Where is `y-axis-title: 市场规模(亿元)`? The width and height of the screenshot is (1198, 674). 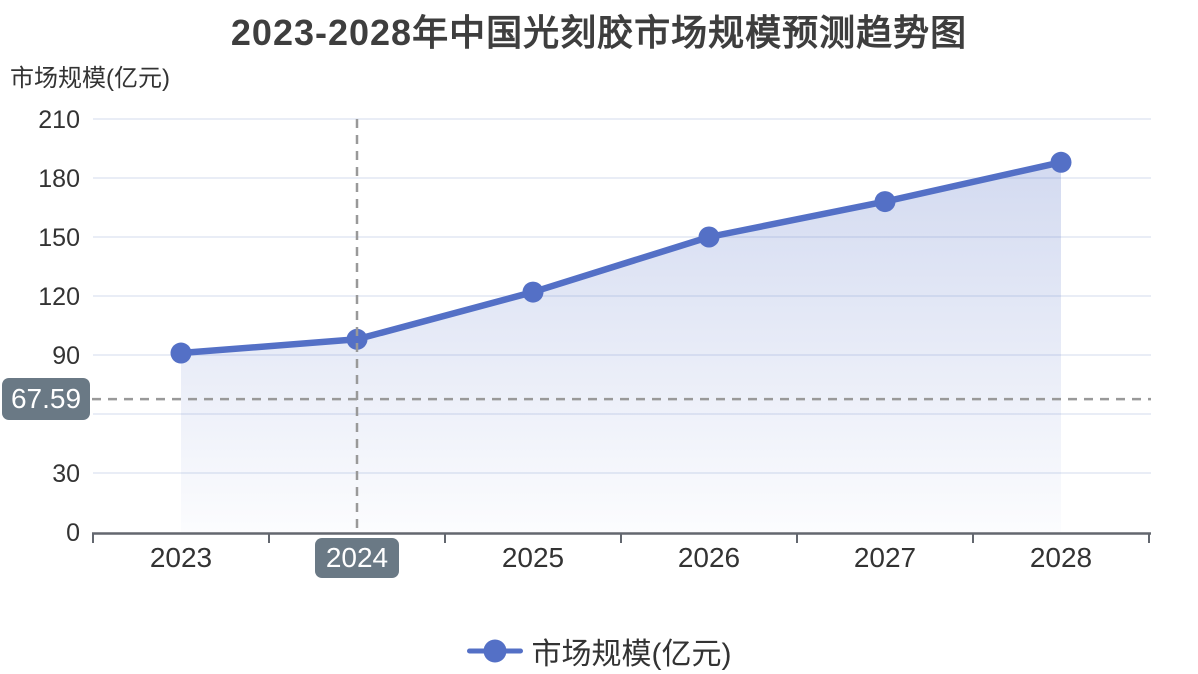 y-axis-title: 市场规模(亿元) is located at coordinates (90, 78).